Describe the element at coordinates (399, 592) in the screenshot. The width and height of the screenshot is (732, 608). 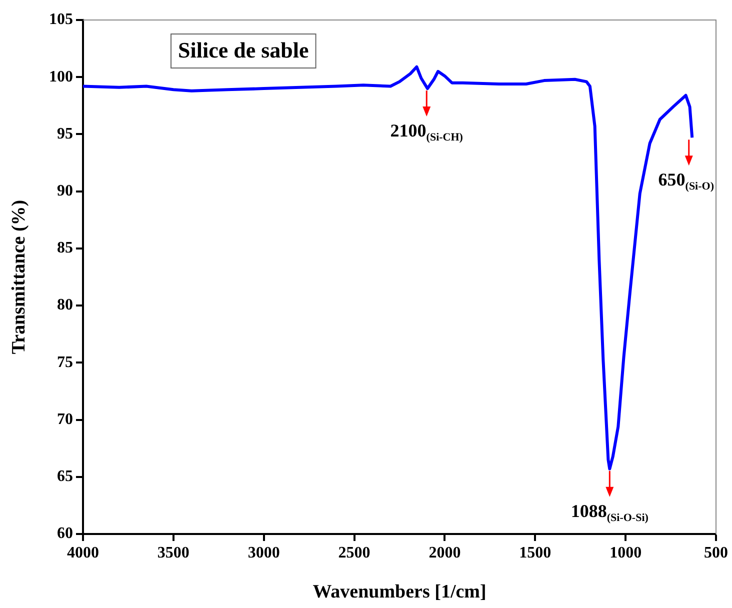
I see `x-axis-title: Wavenumbers [1/cm]` at that location.